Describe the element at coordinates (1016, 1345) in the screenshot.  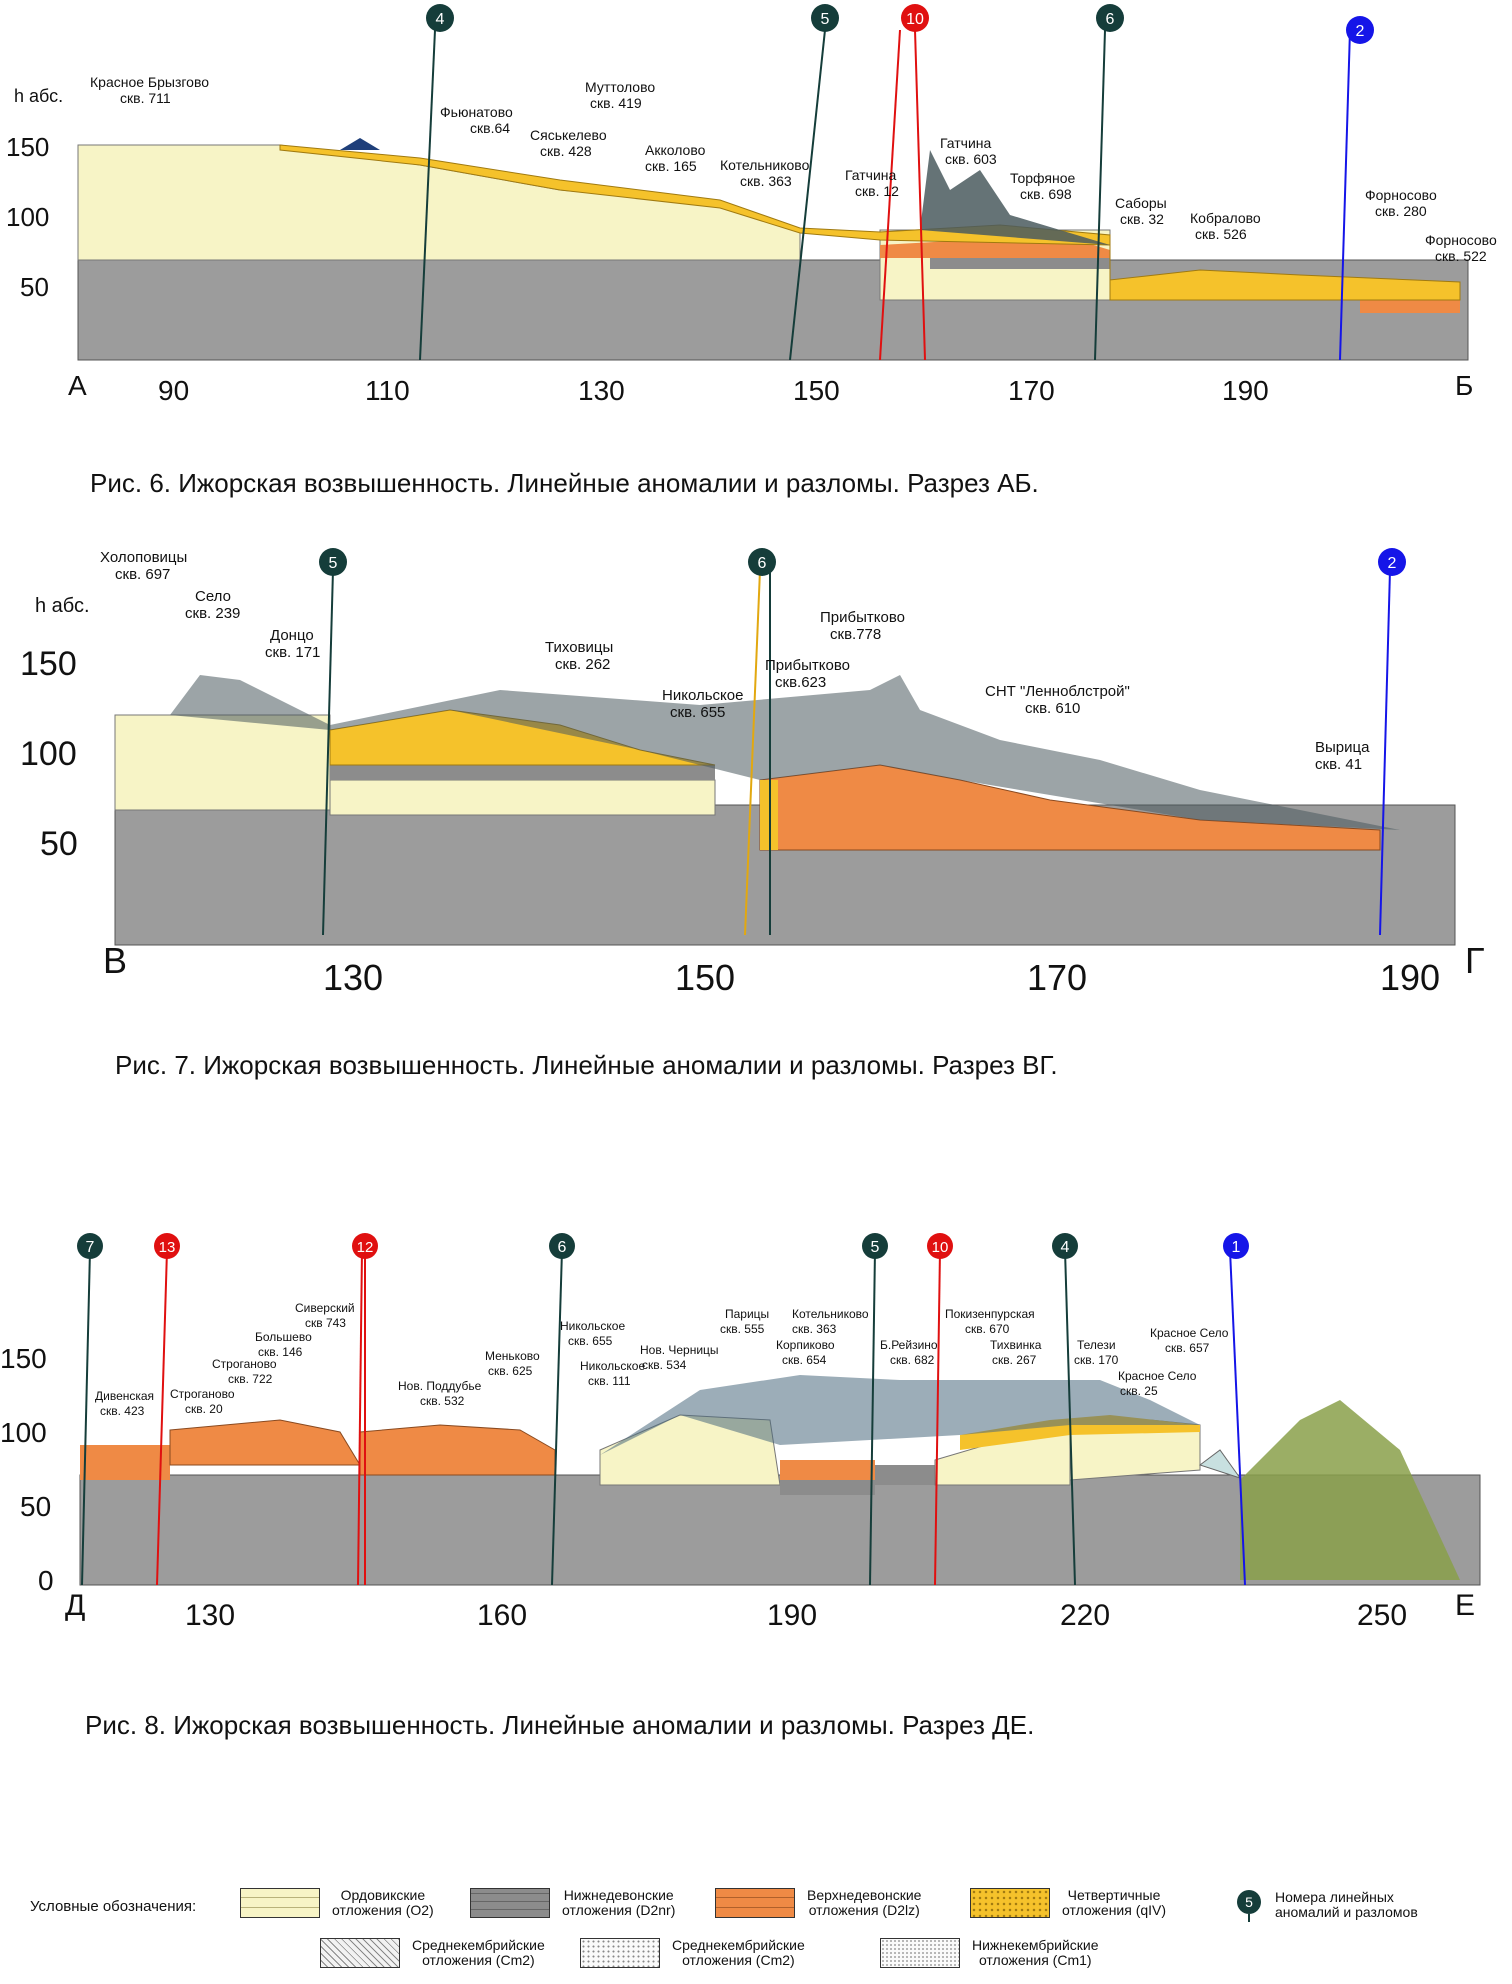
I see `well-name: Тихвинка` at that location.